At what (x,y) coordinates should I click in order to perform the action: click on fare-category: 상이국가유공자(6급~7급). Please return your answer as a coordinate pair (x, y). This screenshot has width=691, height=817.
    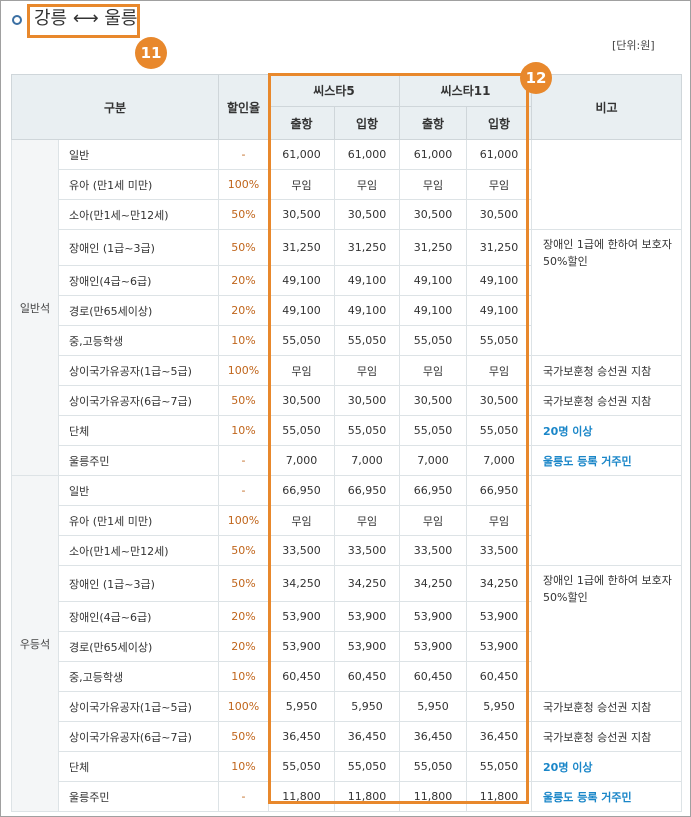
    Looking at the image, I should click on (138, 400).